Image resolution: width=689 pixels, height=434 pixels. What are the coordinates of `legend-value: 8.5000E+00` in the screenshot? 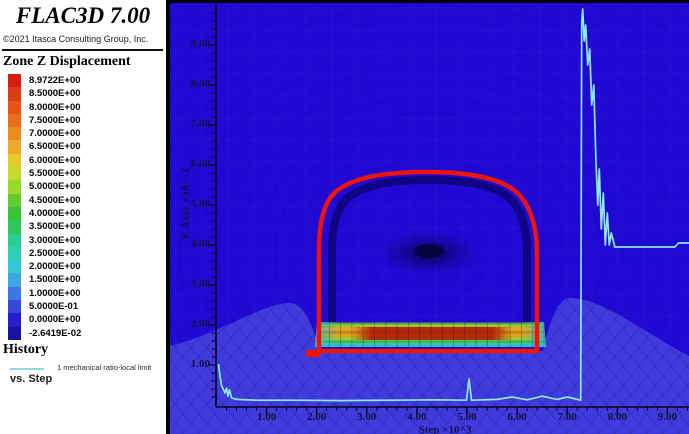 It's located at (55, 94).